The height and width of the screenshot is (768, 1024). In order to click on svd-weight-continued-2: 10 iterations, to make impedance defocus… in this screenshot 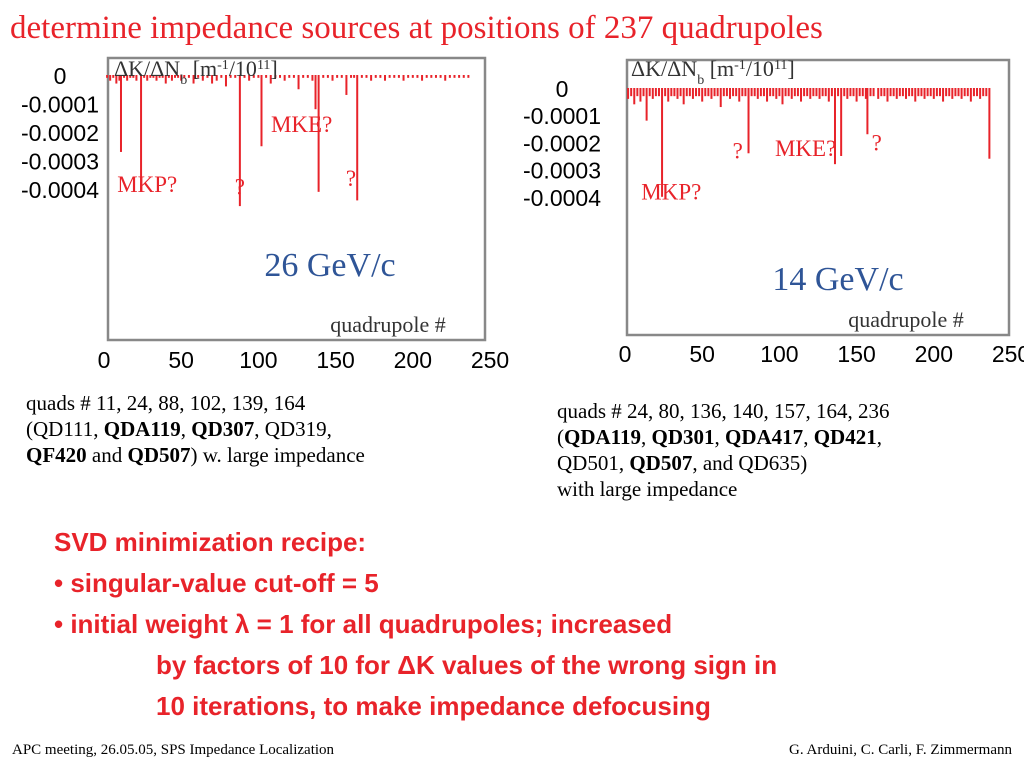, I will do `click(433, 706)`.